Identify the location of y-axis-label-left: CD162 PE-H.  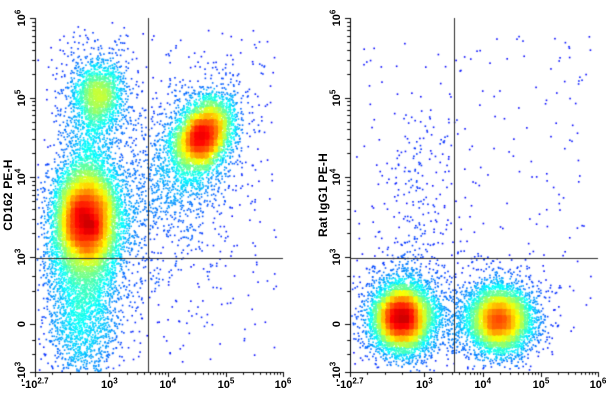
(8, 195).